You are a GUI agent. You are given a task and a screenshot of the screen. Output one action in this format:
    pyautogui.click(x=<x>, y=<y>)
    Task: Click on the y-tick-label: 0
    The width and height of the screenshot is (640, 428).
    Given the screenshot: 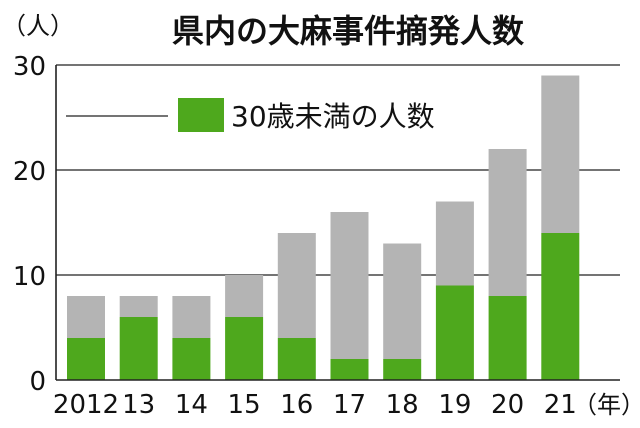 What is the action you would take?
    pyautogui.click(x=37, y=382)
    